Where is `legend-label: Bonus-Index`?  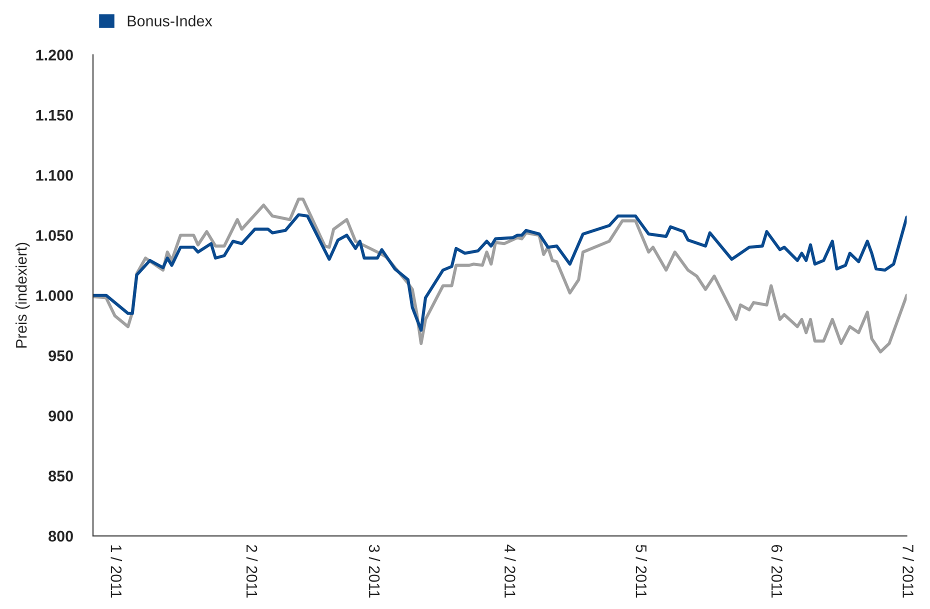 legend-label: Bonus-Index is located at coordinates (170, 20).